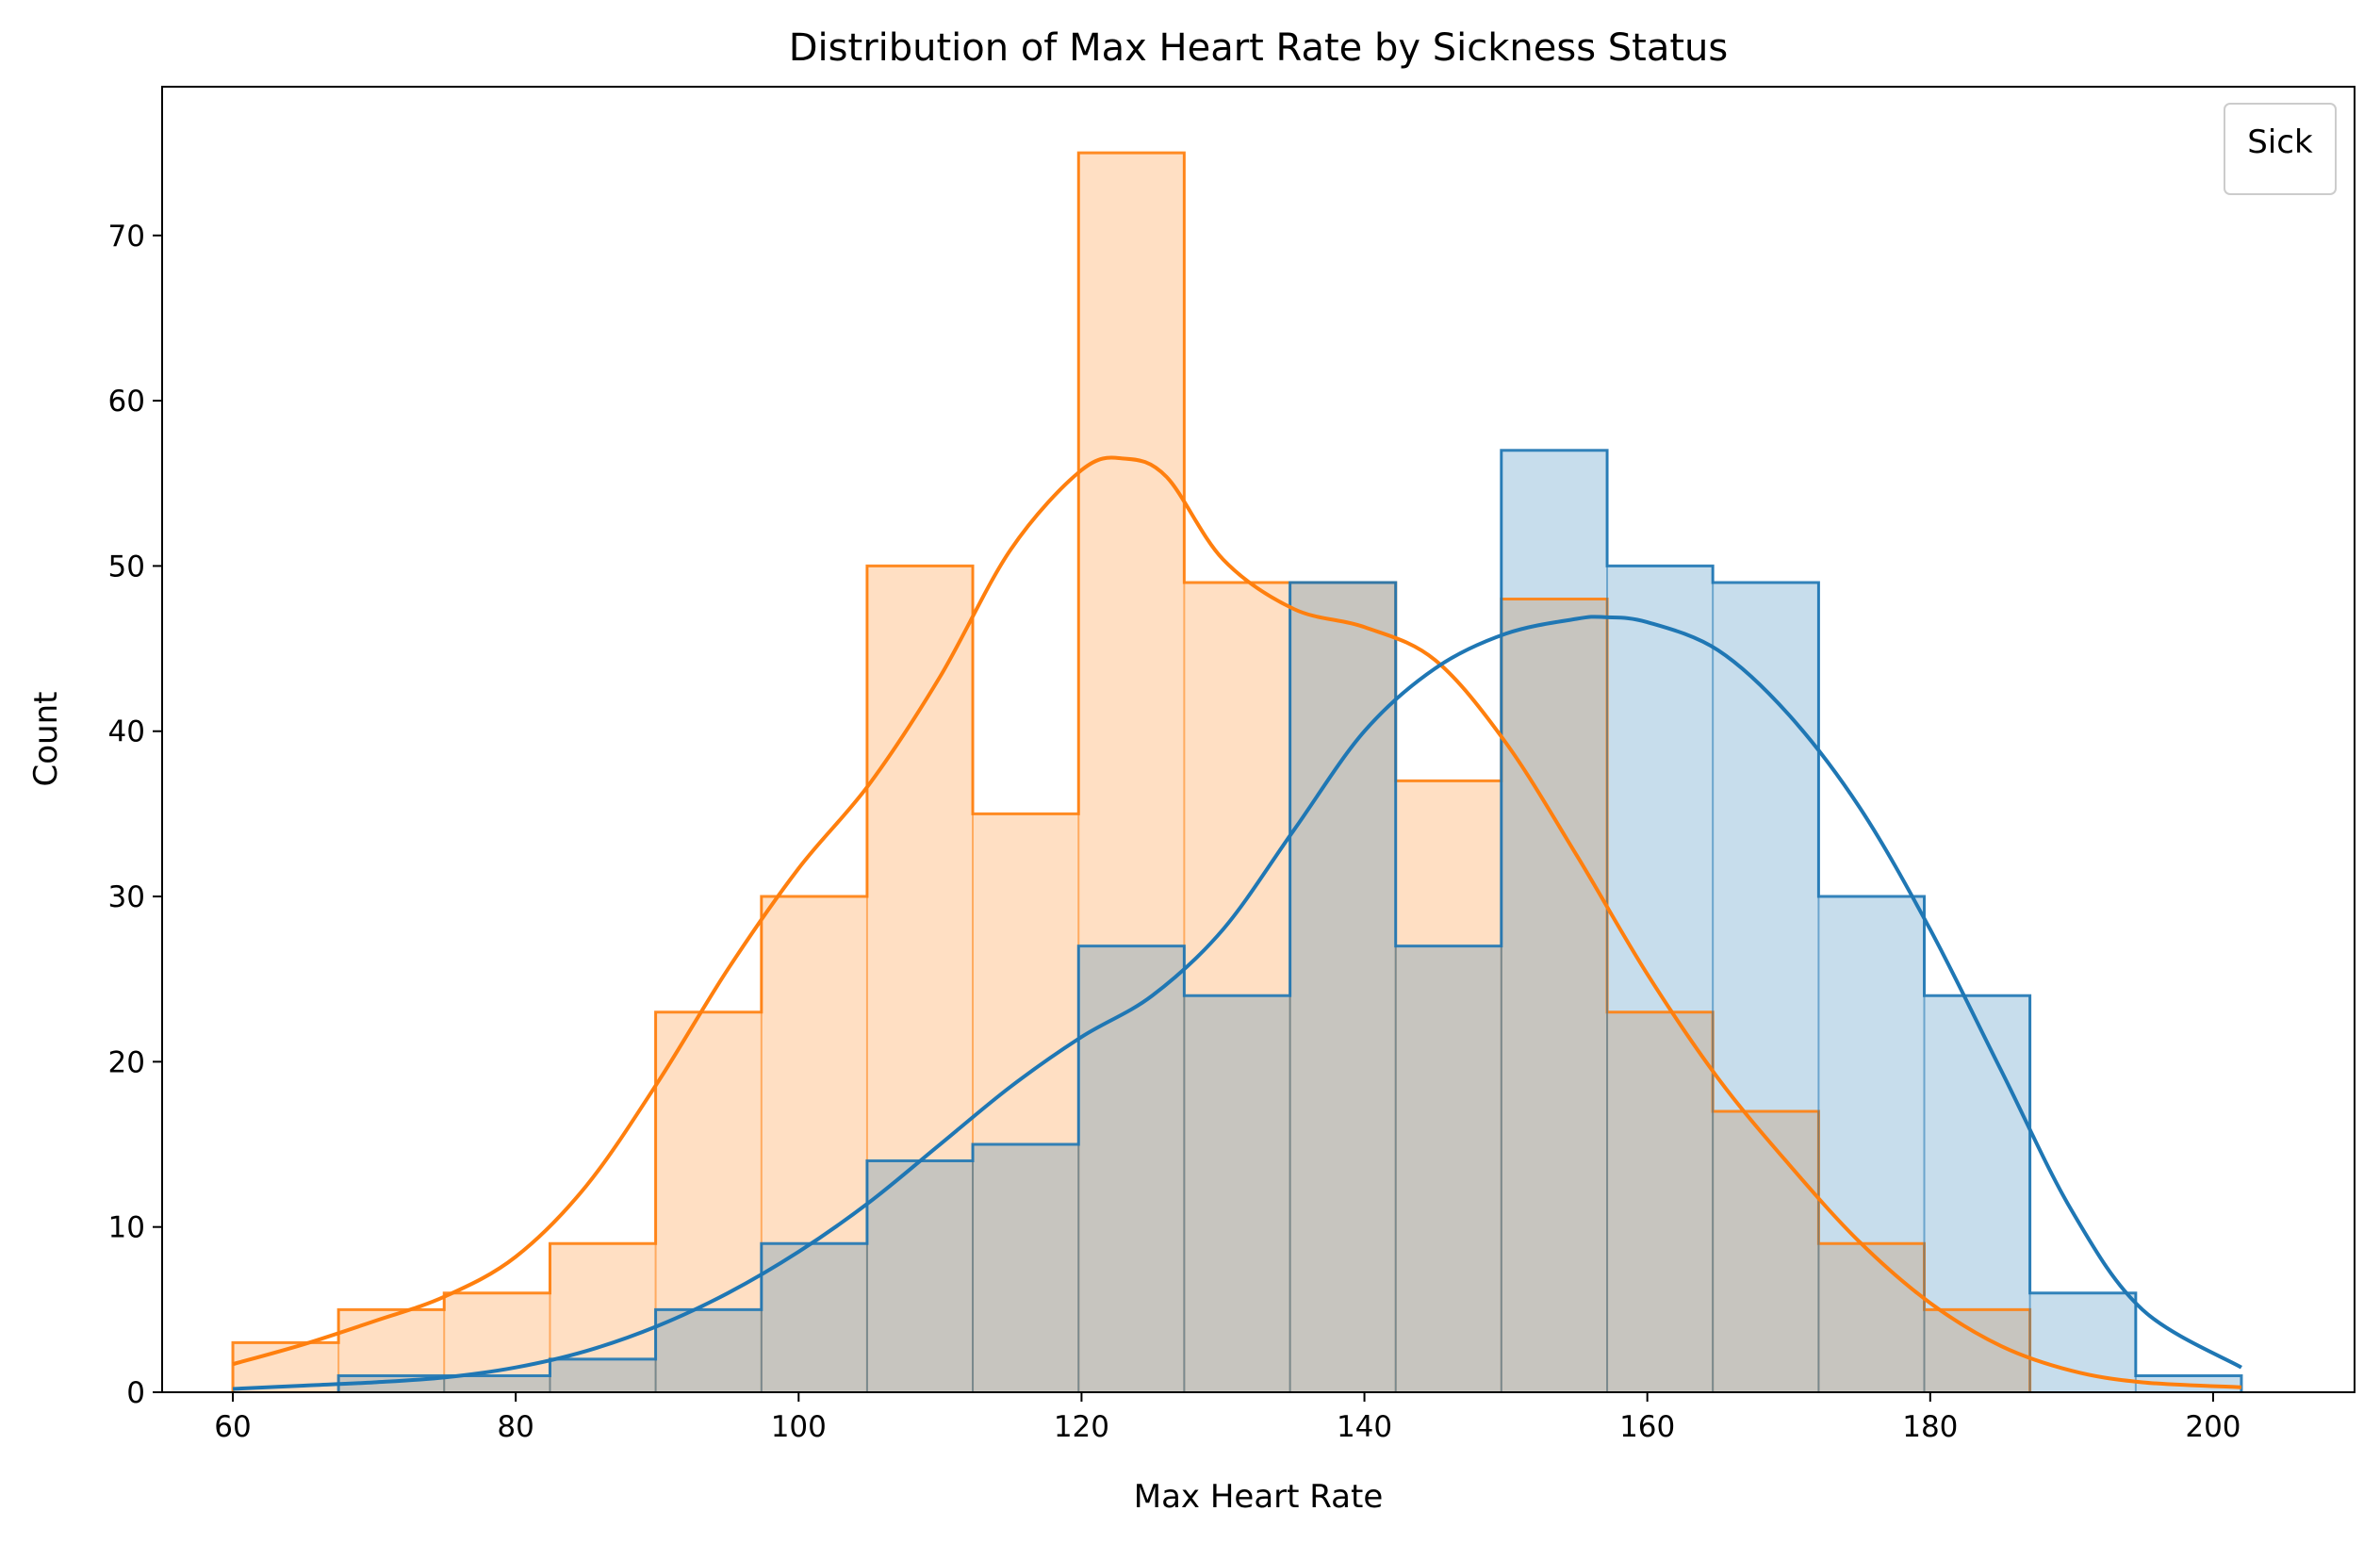 This screenshot has height=1544, width=2380. What do you see at coordinates (232, 1427) in the screenshot?
I see `x-tick-label: 60` at bounding box center [232, 1427].